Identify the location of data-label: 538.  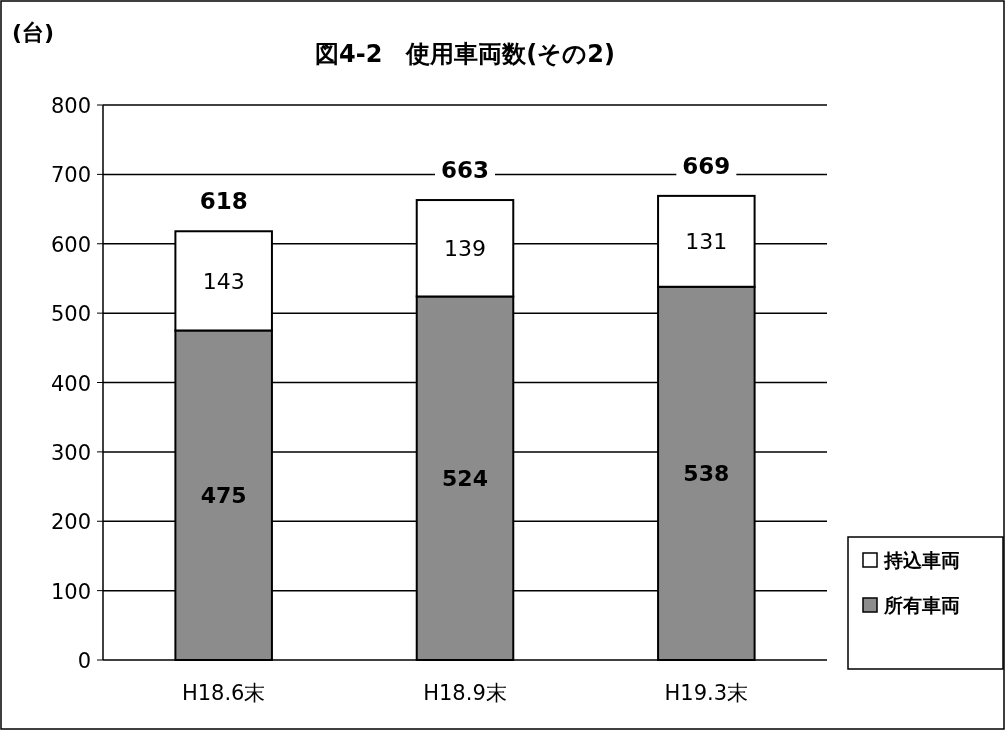
(706, 474).